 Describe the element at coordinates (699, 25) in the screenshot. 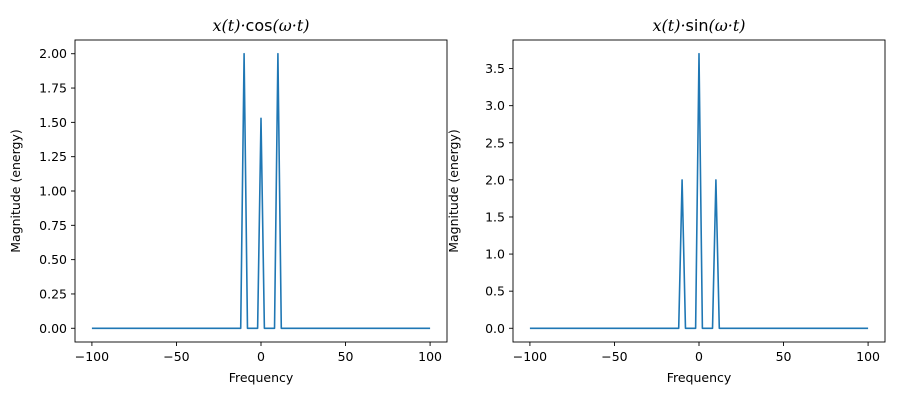

I see `chart-title: x(t)·sin(ω·t)` at that location.